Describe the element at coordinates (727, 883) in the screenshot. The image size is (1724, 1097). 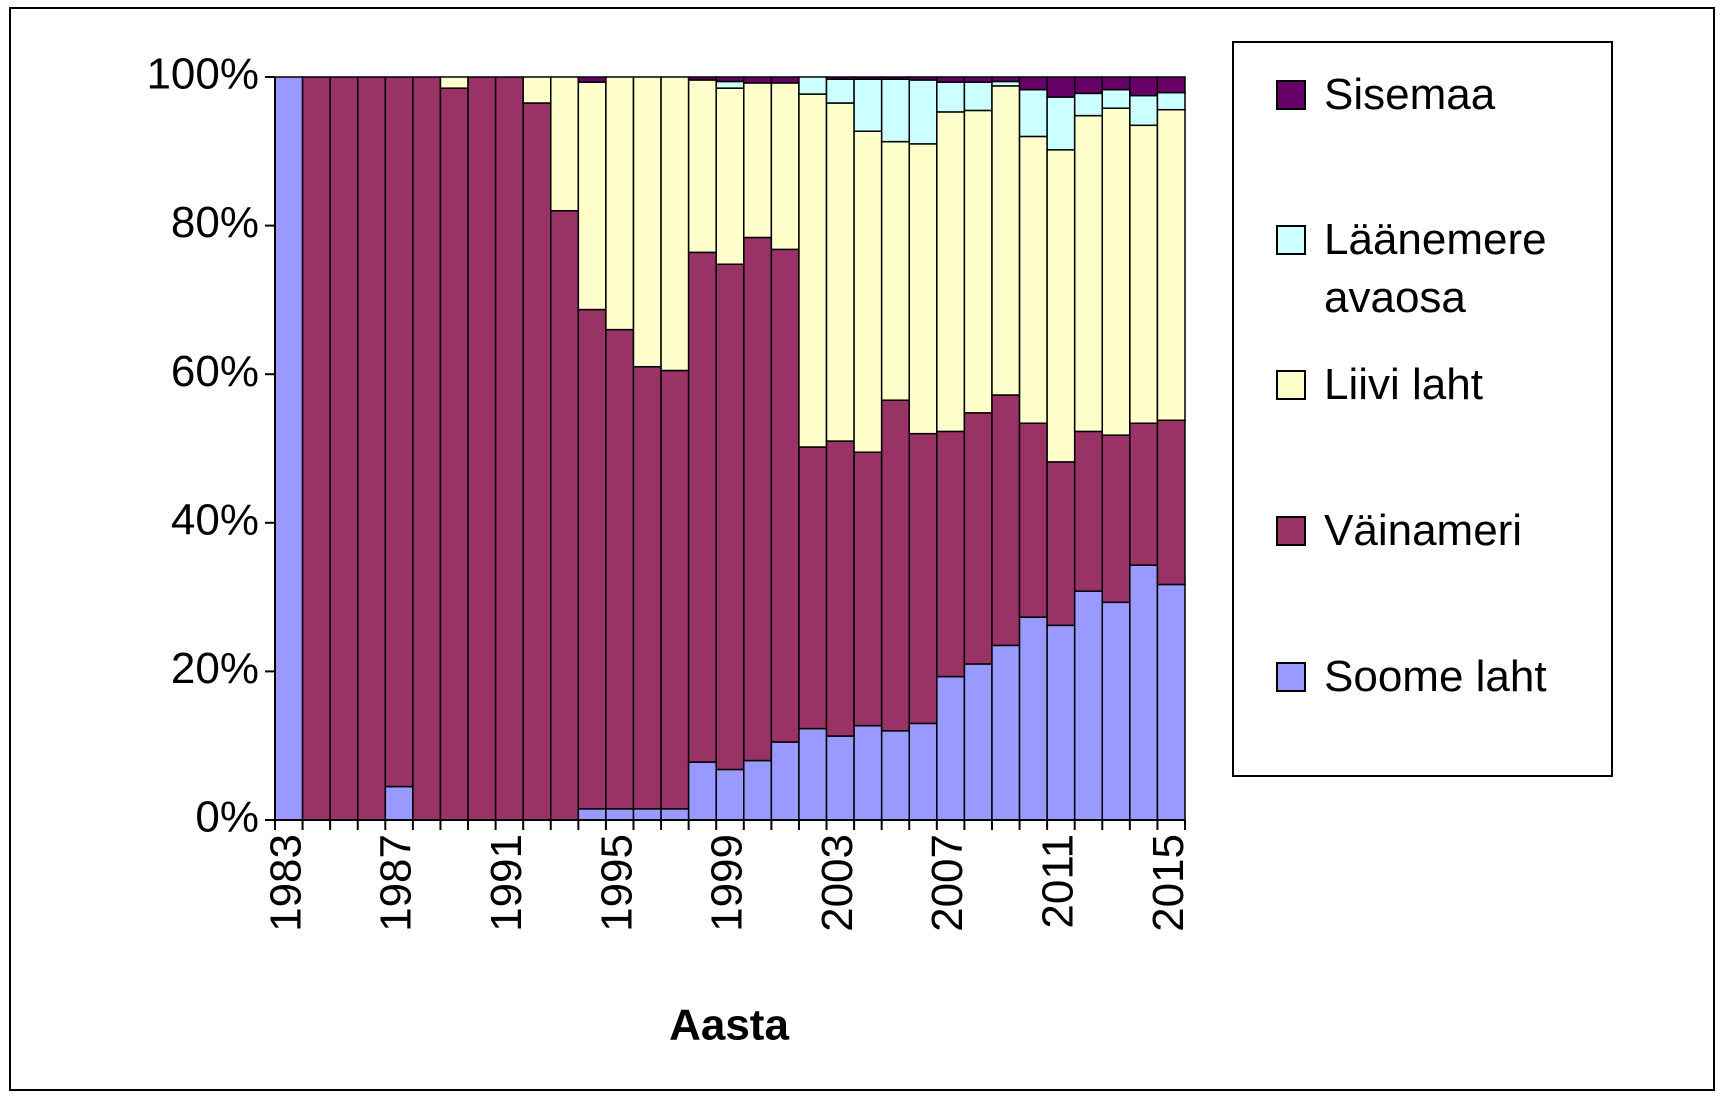
I see `x-tick-label: 1999` at that location.